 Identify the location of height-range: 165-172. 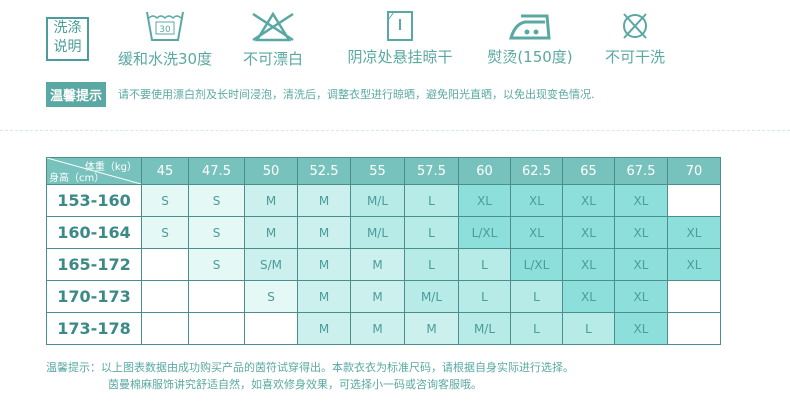
(94, 264).